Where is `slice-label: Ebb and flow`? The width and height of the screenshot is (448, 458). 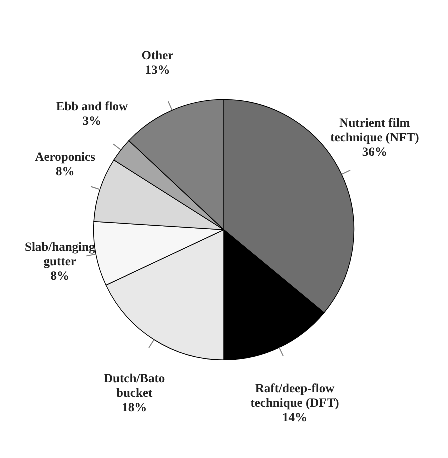 slice-label: Ebb and flow is located at coordinates (92, 106).